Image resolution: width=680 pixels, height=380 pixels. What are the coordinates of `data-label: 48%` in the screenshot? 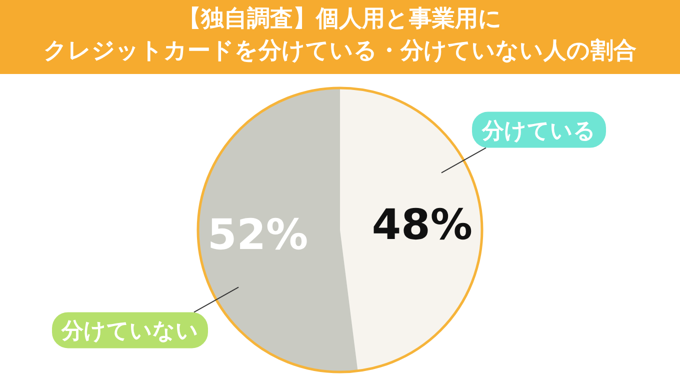 It's located at (422, 224).